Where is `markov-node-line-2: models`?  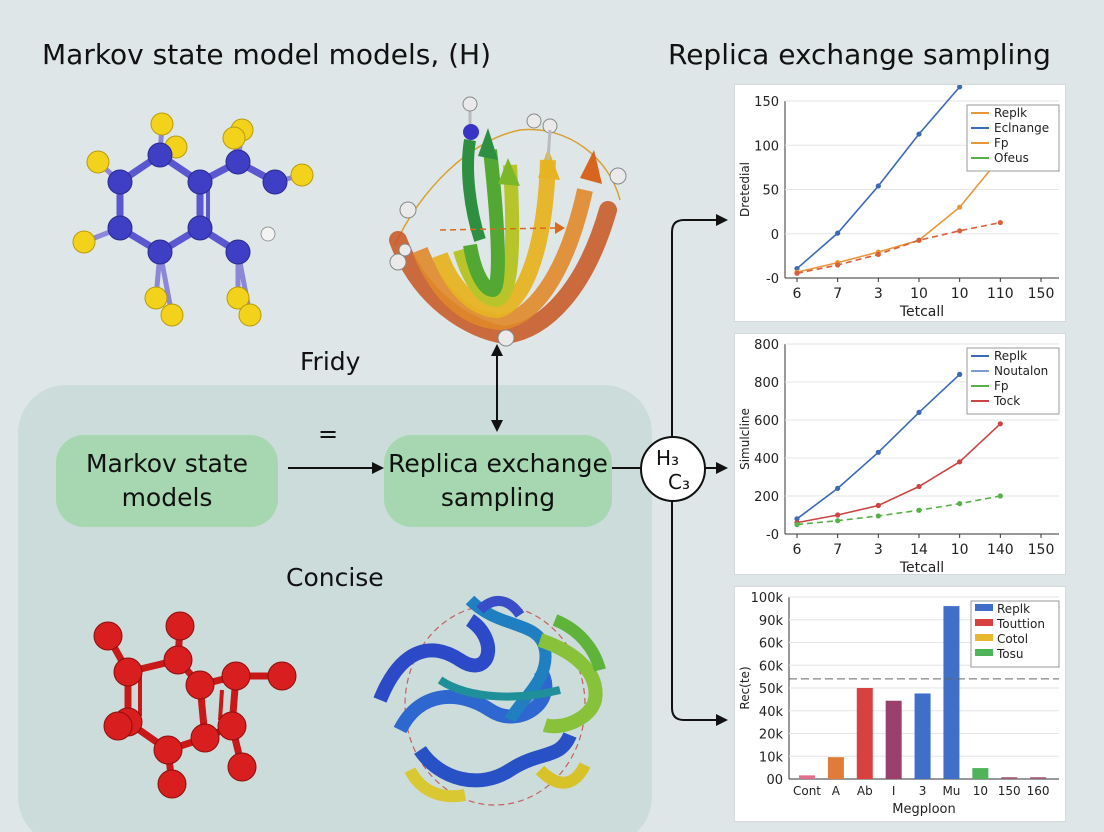 markov-node-line-2: models is located at coordinates (167, 497).